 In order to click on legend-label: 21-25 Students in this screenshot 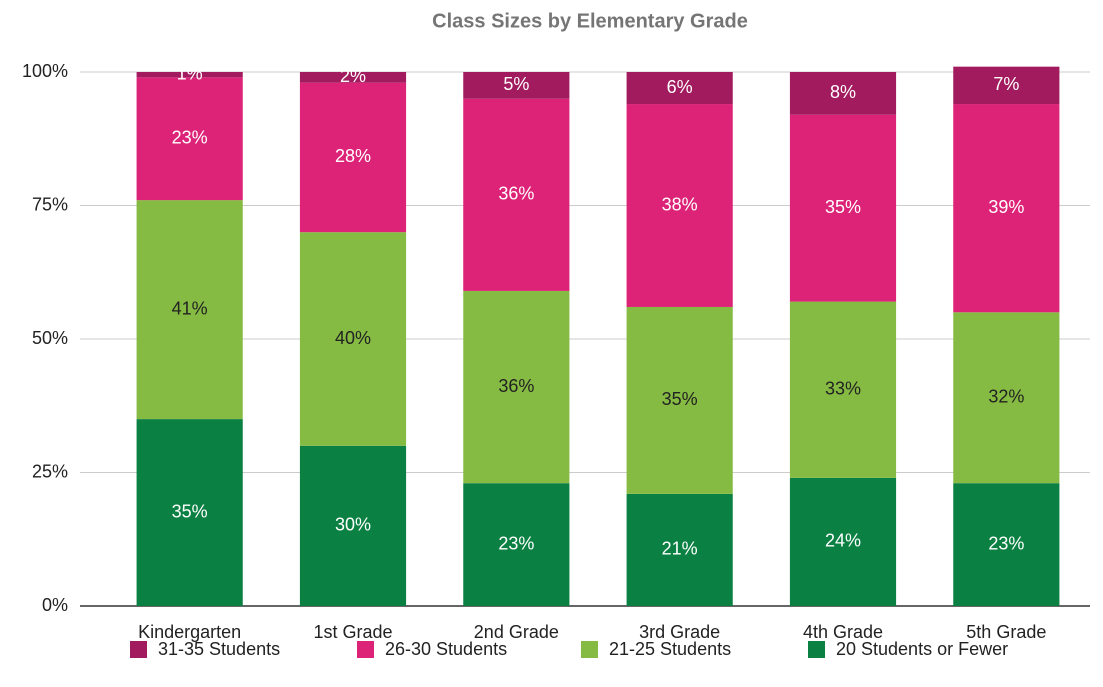, I will do `click(670, 649)`.